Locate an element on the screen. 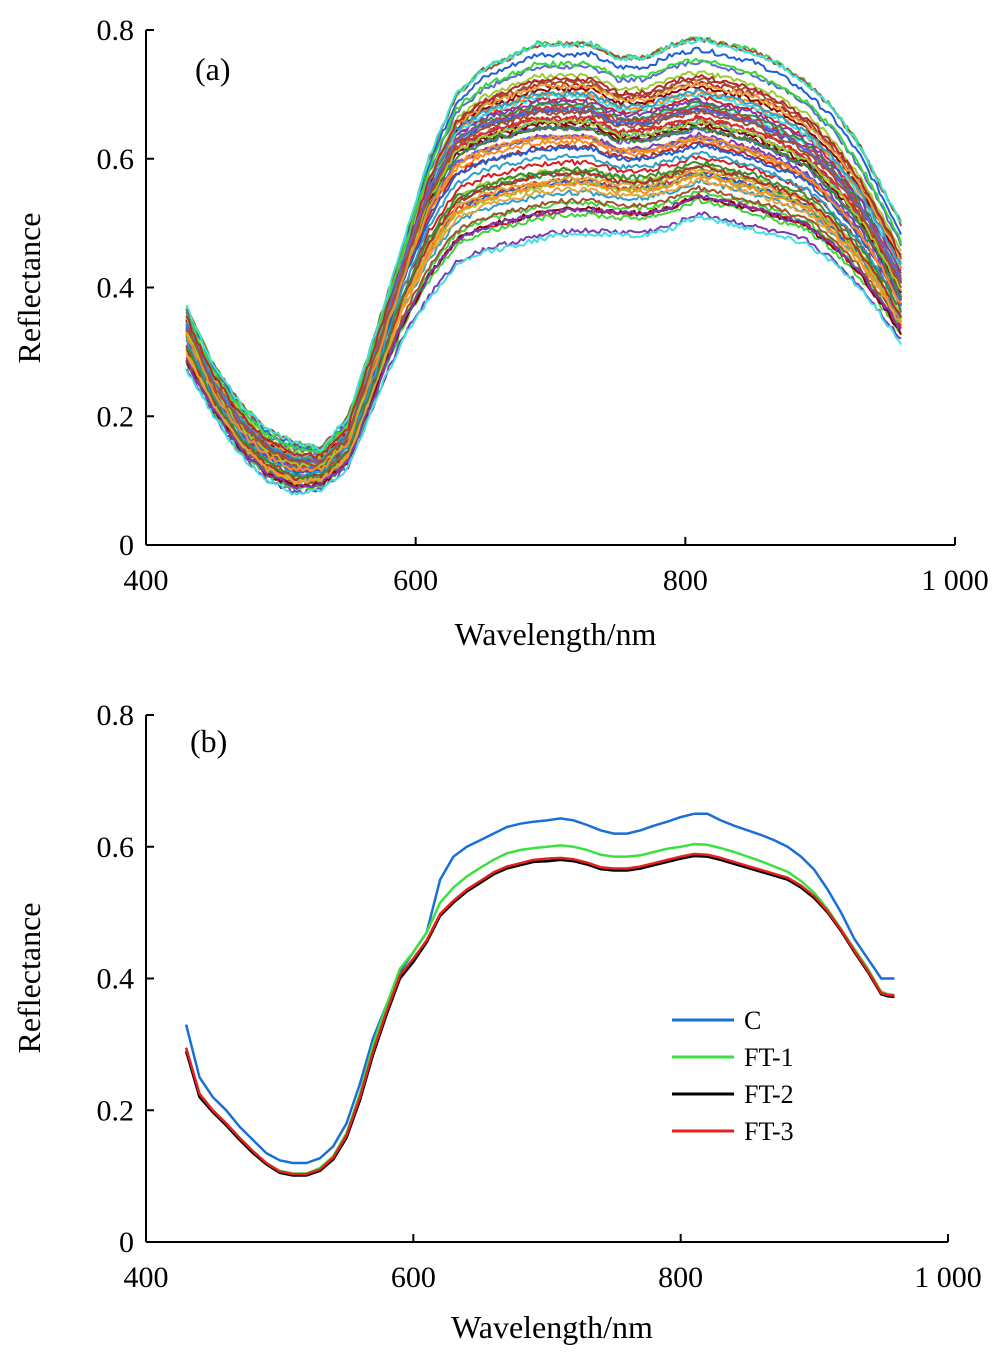  legend-label-ft-2: FT-2 is located at coordinates (769, 1094).